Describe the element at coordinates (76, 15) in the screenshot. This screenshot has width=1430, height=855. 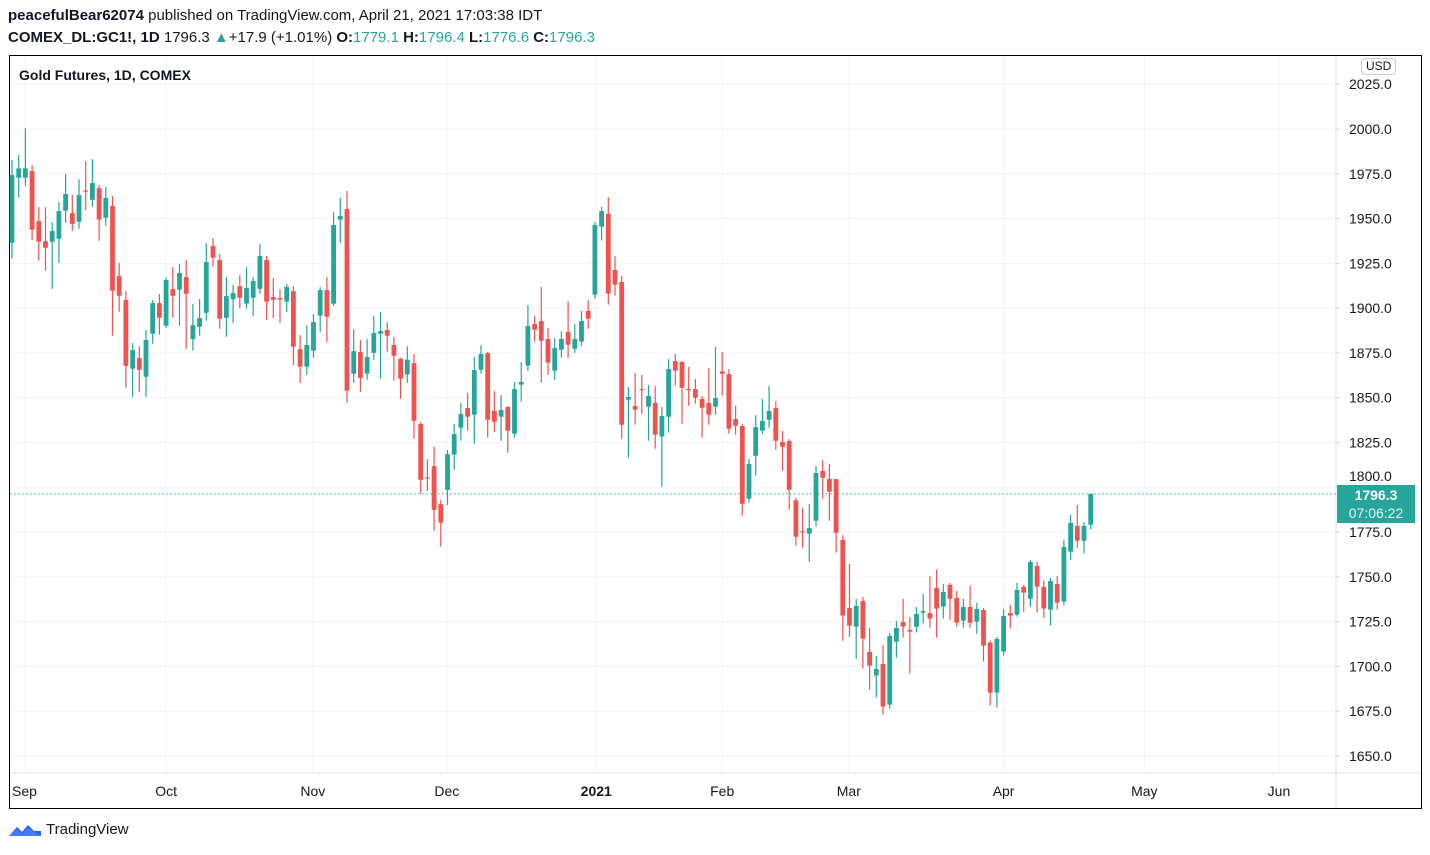
I see `author-name: peacefulBear62074` at that location.